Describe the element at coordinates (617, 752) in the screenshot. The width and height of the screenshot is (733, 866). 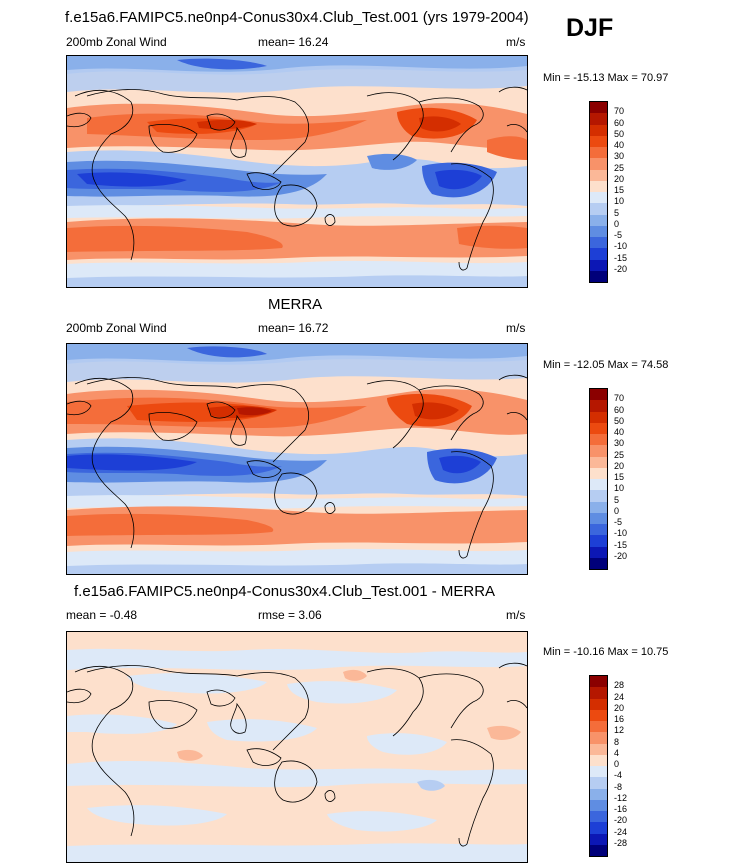
I see `colorbar-label: 4` at that location.